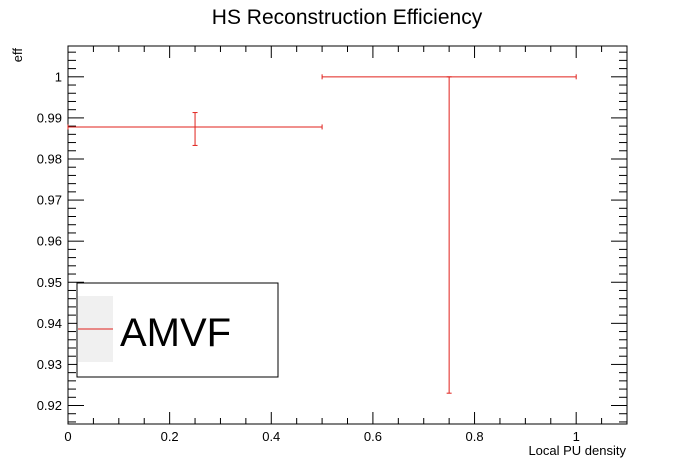 Image resolution: width=696 pixels, height=472 pixels. I want to click on chart-title: HS Reconstruction Efficiency, so click(347, 17).